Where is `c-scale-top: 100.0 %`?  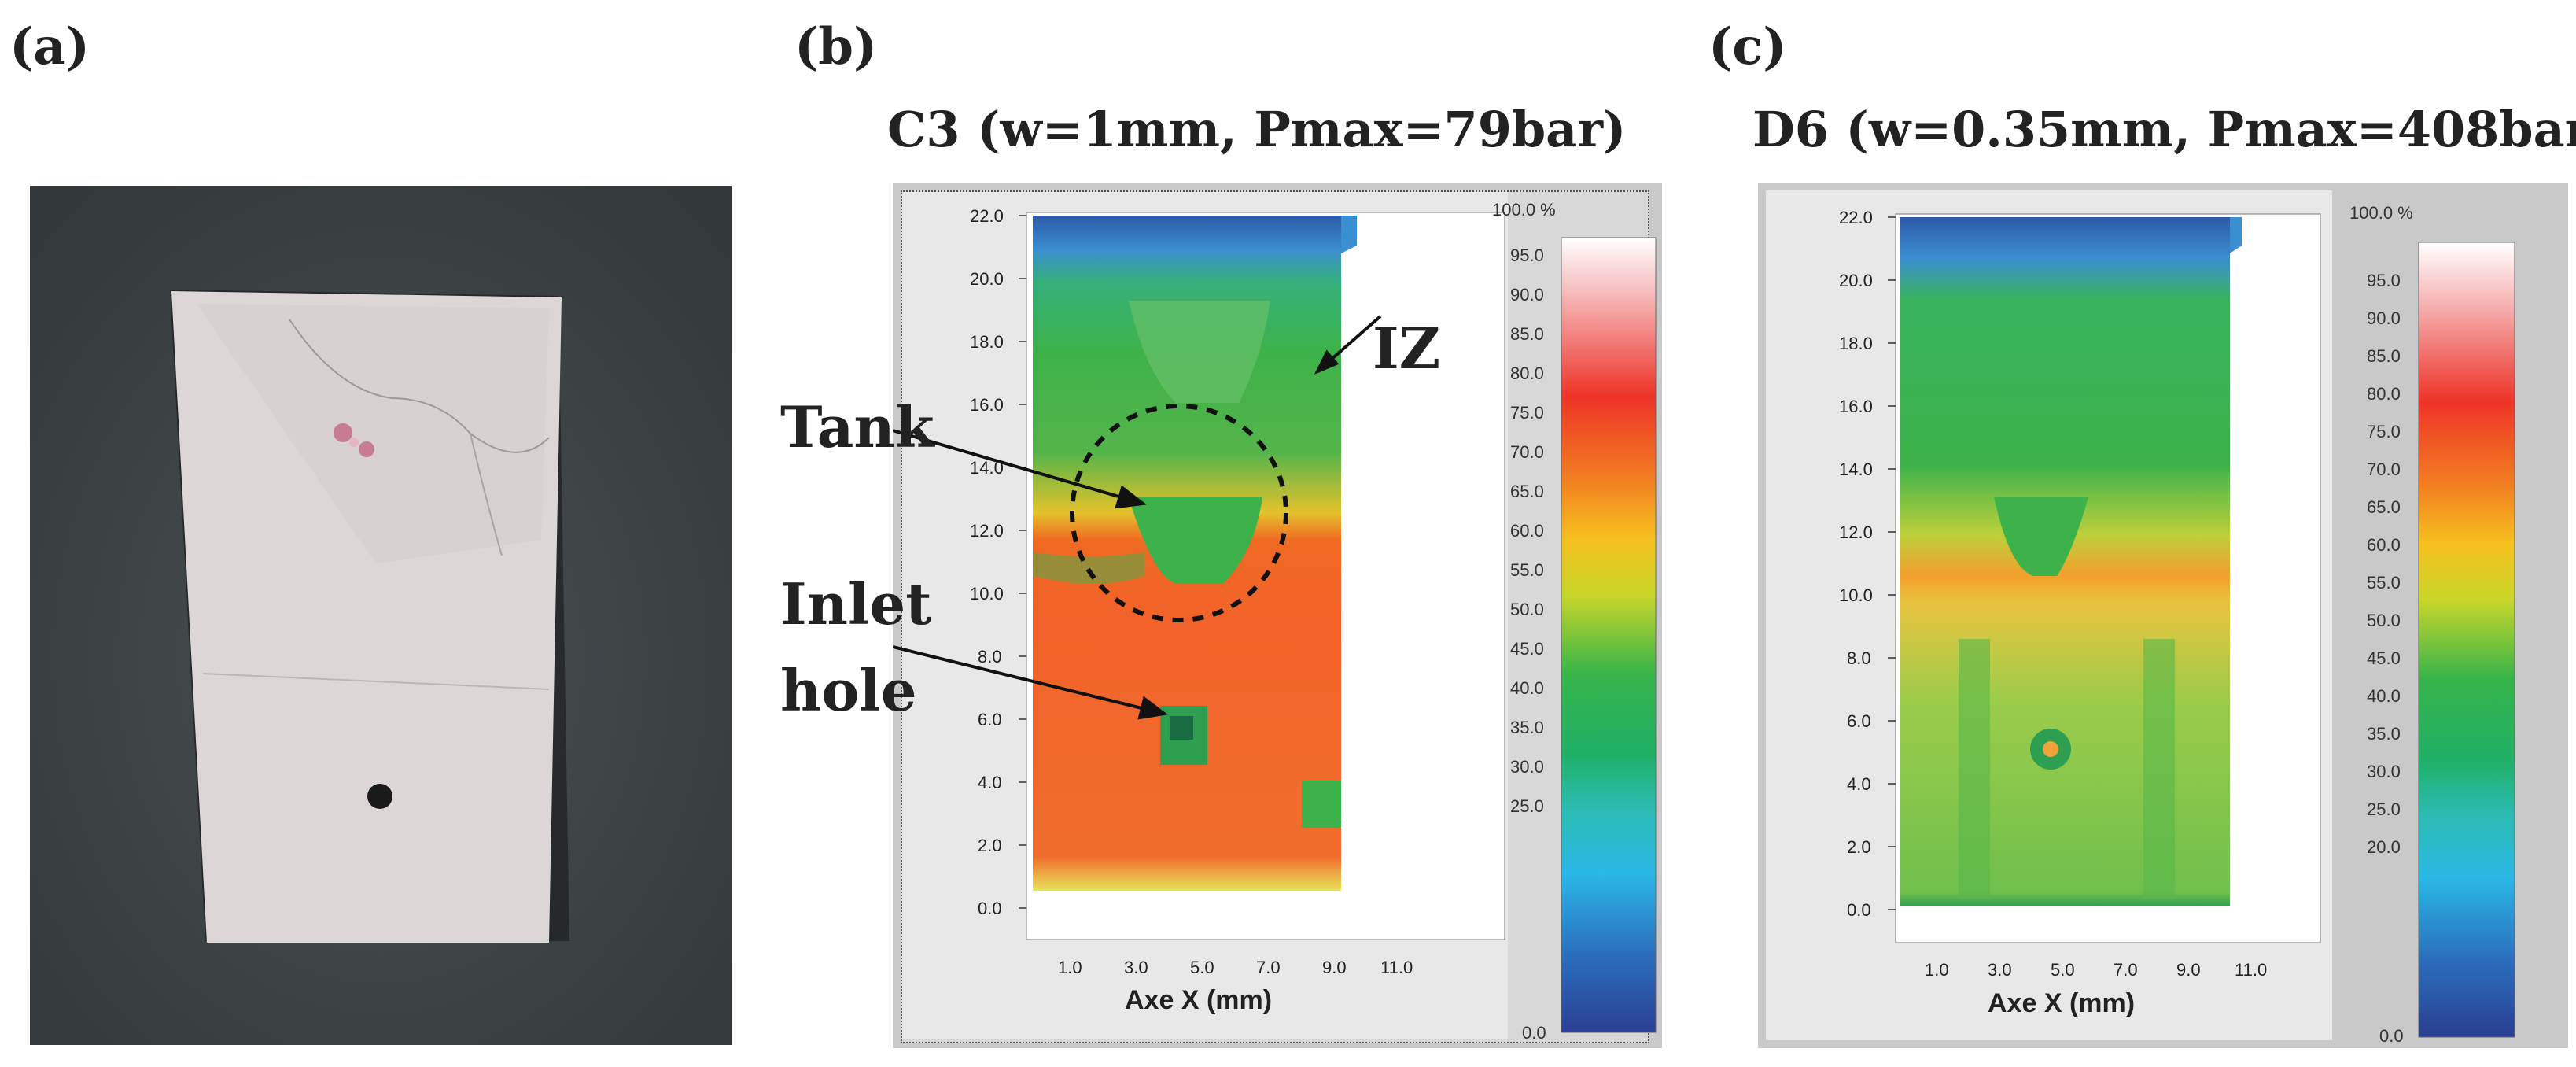 c-scale-top: 100.0 % is located at coordinates (2381, 213).